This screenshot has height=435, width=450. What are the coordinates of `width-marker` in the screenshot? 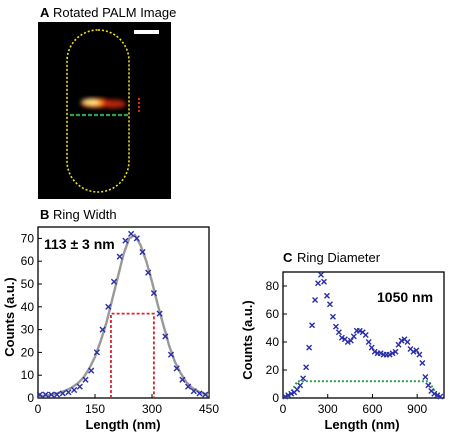 It's located at (139, 105).